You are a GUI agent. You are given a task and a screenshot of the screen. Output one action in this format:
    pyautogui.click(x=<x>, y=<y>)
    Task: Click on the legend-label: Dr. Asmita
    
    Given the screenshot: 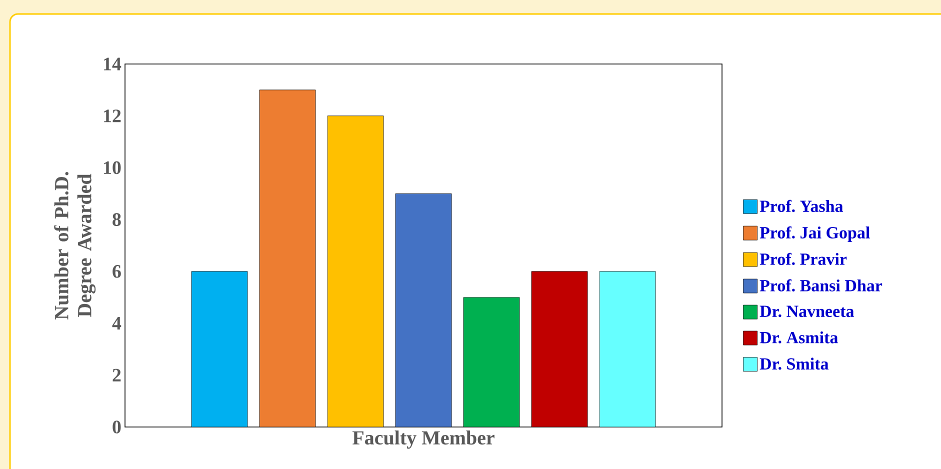 What is the action you would take?
    pyautogui.click(x=799, y=337)
    